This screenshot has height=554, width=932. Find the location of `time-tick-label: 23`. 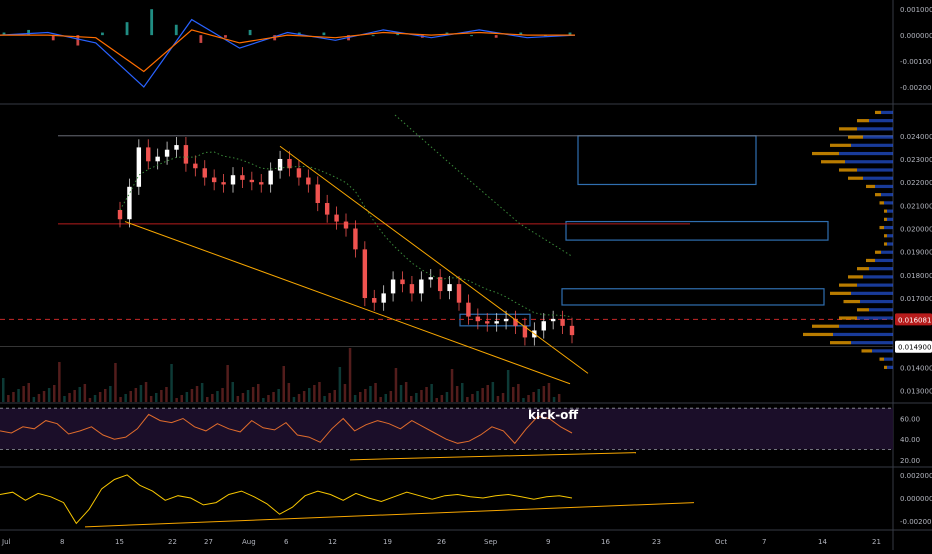

time-tick-label: 23 is located at coordinates (656, 542).